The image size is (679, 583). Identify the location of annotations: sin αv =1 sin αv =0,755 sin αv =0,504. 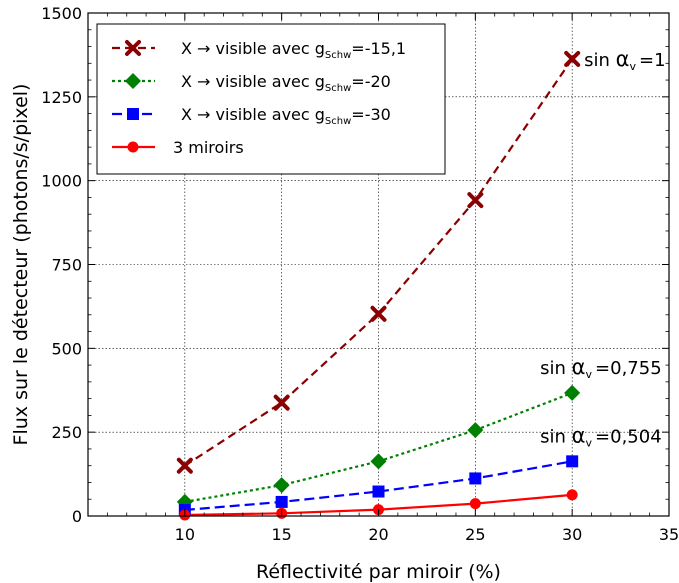
(602, 248).